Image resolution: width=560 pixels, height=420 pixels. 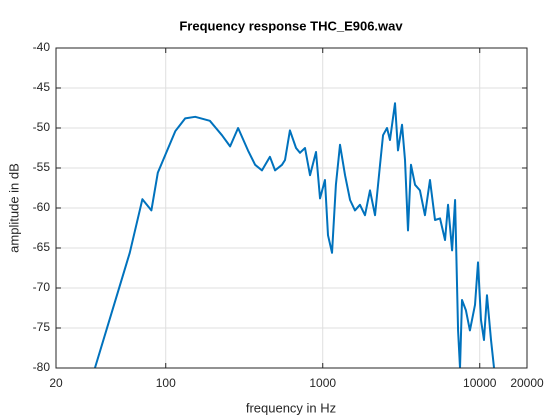 I want to click on y-tick-label: -40, so click(x=42, y=47).